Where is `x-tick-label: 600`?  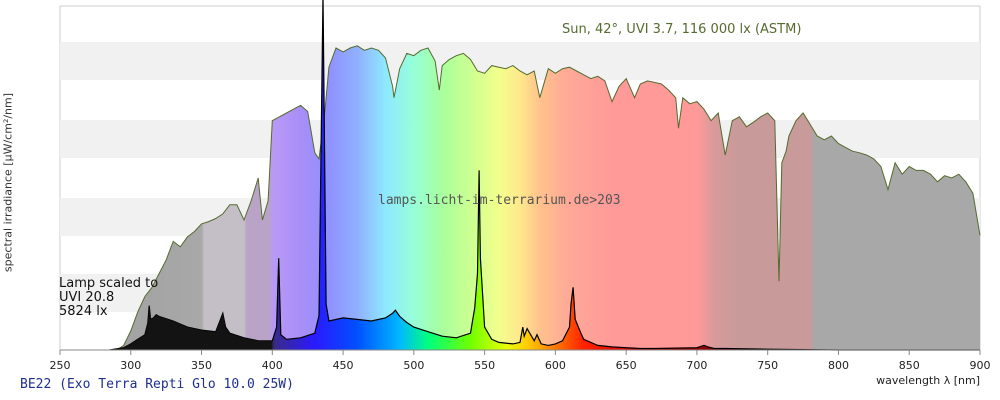
x-tick-label: 600 is located at coordinates (555, 365).